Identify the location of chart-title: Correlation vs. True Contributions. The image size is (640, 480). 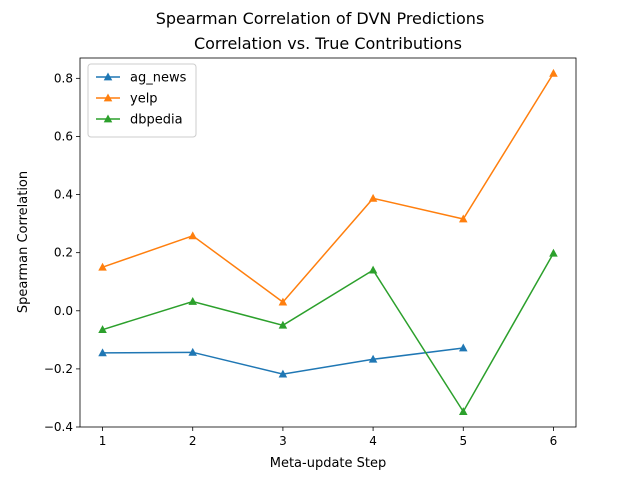
(328, 43).